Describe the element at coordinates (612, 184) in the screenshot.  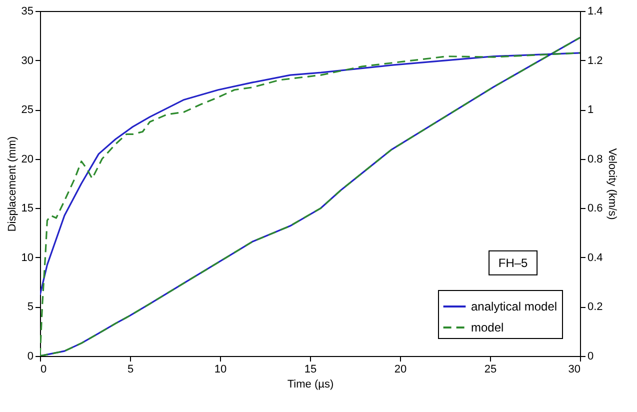
I see `y2-axis-title: Velocity (km/s)` at that location.